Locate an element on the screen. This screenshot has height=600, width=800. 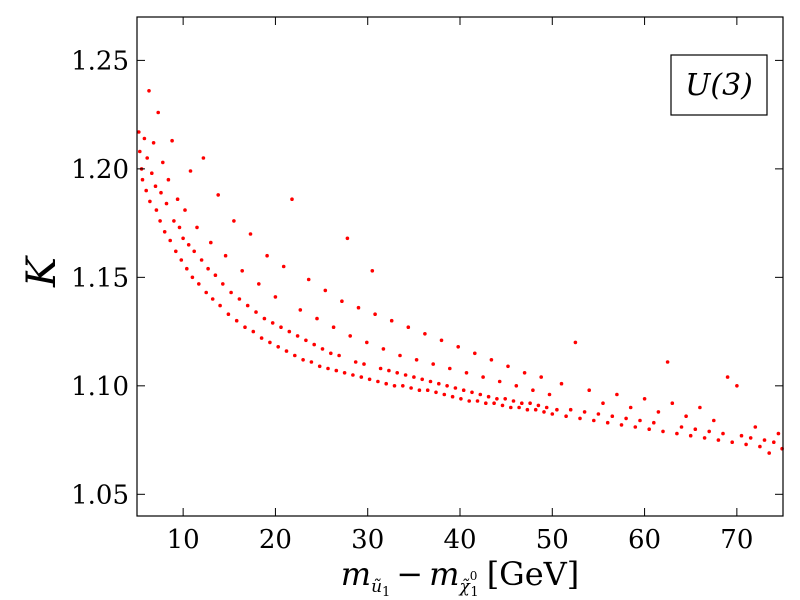
x-tick-label: 50 is located at coordinates (552, 540).